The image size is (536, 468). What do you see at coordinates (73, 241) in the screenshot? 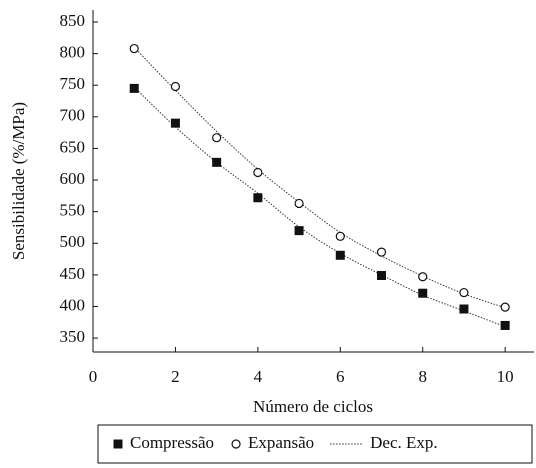
I see `y-tick-label: 500` at bounding box center [73, 241].